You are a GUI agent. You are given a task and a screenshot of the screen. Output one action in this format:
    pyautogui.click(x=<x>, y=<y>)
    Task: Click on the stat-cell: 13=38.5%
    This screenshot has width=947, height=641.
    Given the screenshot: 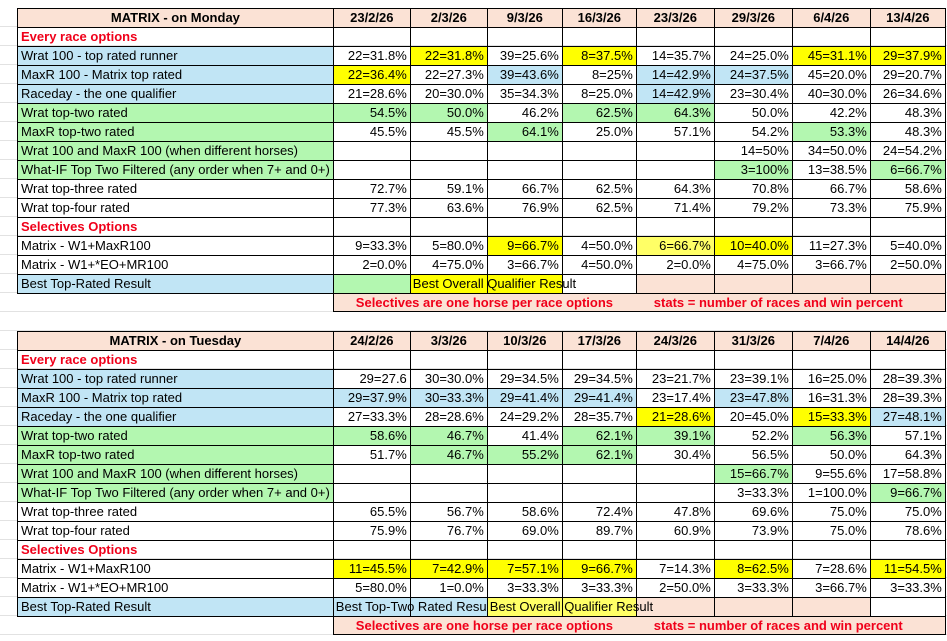 What is the action you would take?
    pyautogui.click(x=831, y=170)
    